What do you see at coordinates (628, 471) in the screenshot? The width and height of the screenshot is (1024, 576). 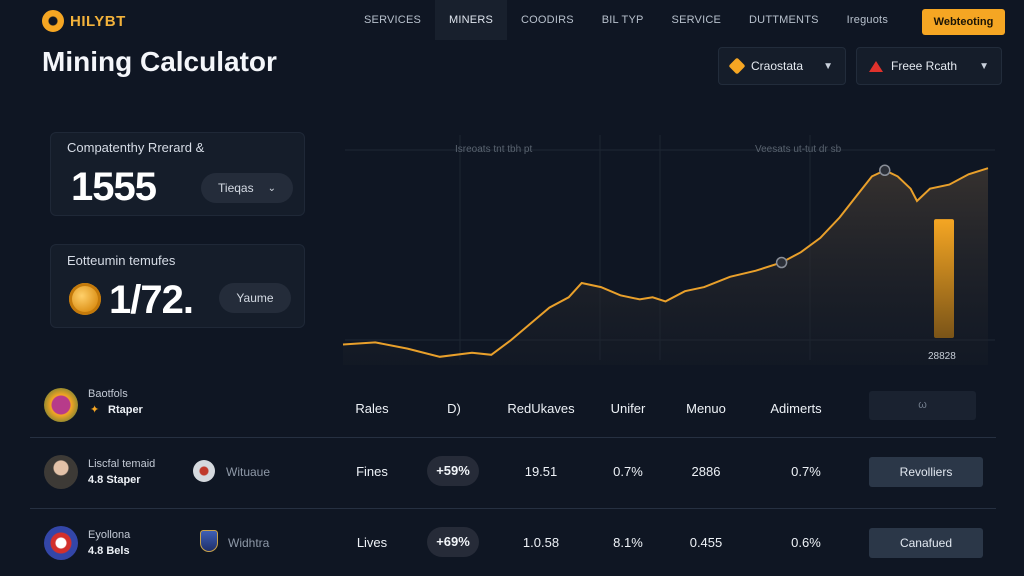 I see `row-unifier: 0.7%` at bounding box center [628, 471].